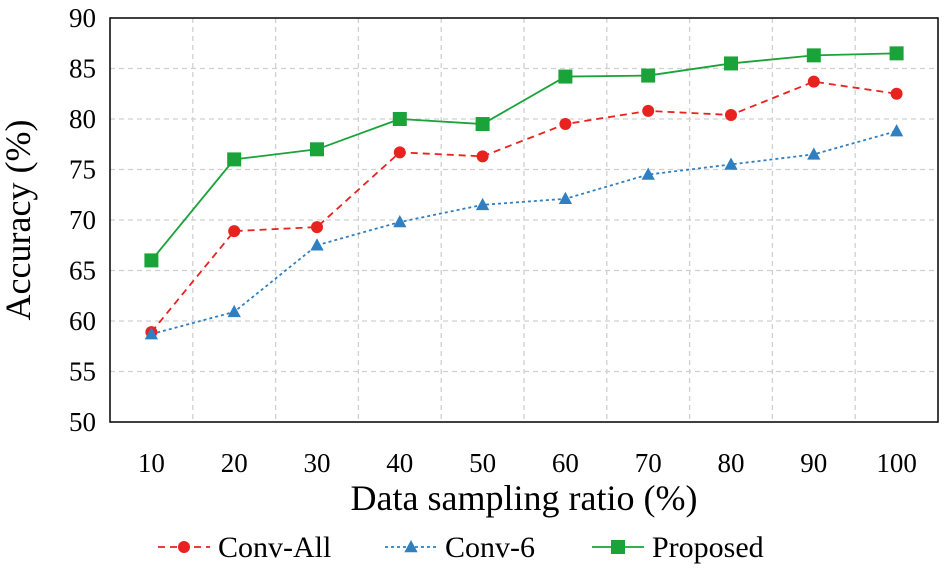 The image size is (950, 571). I want to click on x-tick-label: 10, so click(151, 463).